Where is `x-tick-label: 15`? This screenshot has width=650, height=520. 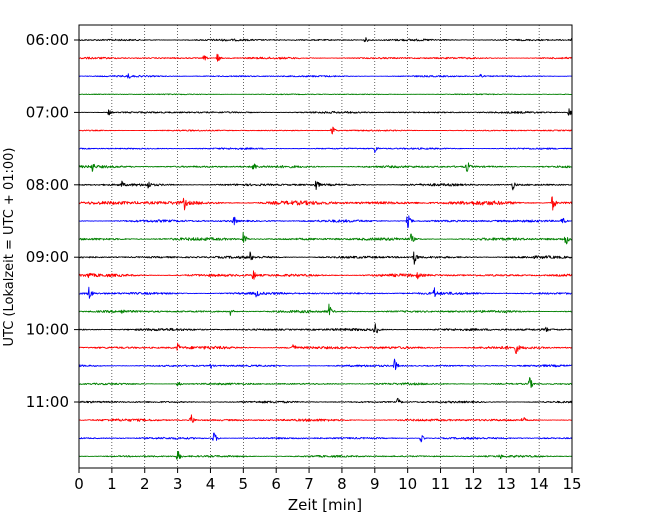 x-tick-label: 15 is located at coordinates (571, 484).